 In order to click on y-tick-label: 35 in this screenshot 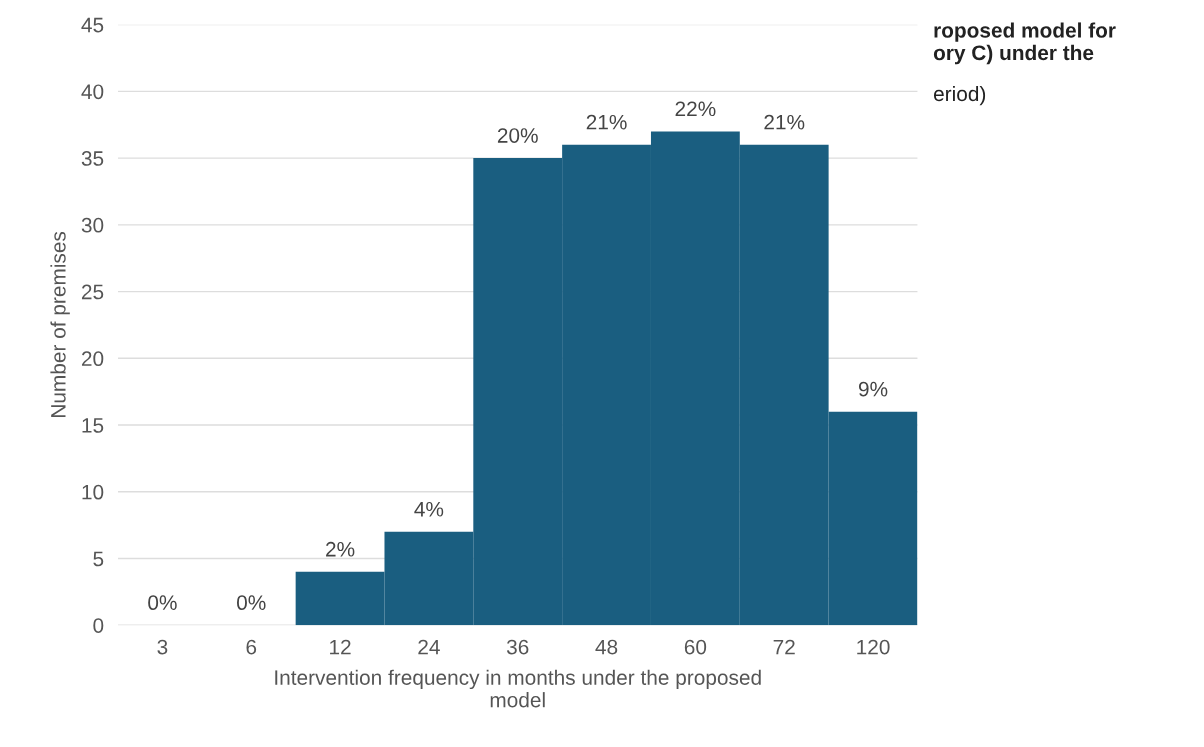, I will do `click(92, 158)`.